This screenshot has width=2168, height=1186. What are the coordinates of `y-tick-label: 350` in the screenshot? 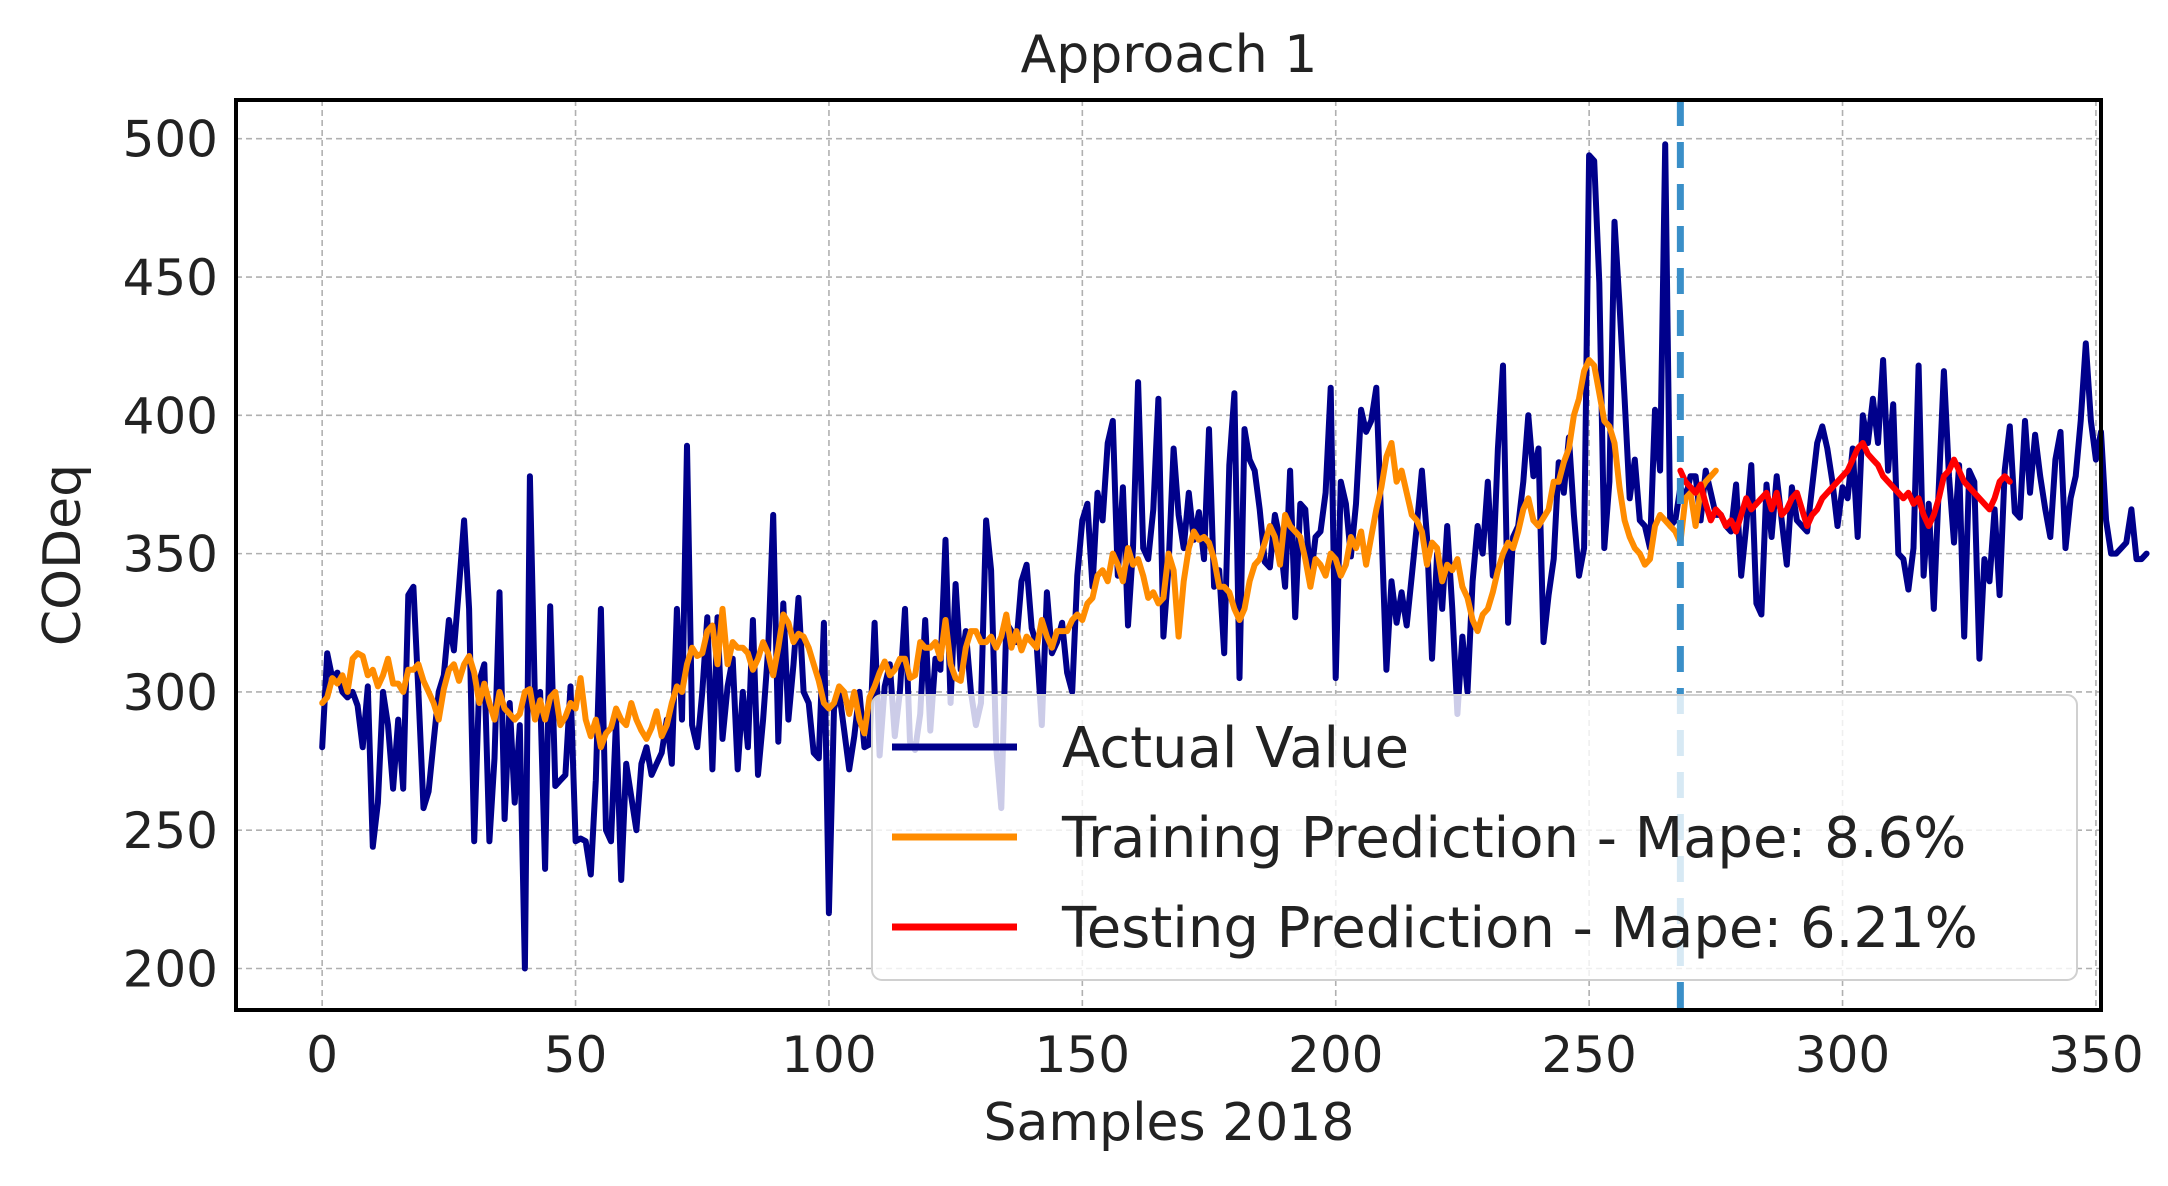 It's located at (170, 555).